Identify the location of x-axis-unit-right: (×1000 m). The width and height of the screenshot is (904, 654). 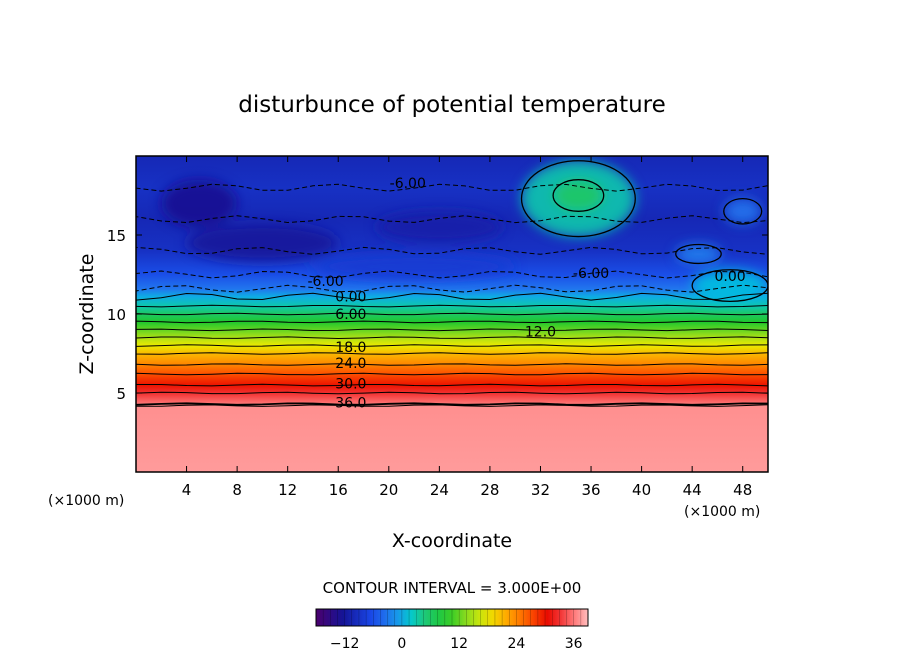
(722, 512).